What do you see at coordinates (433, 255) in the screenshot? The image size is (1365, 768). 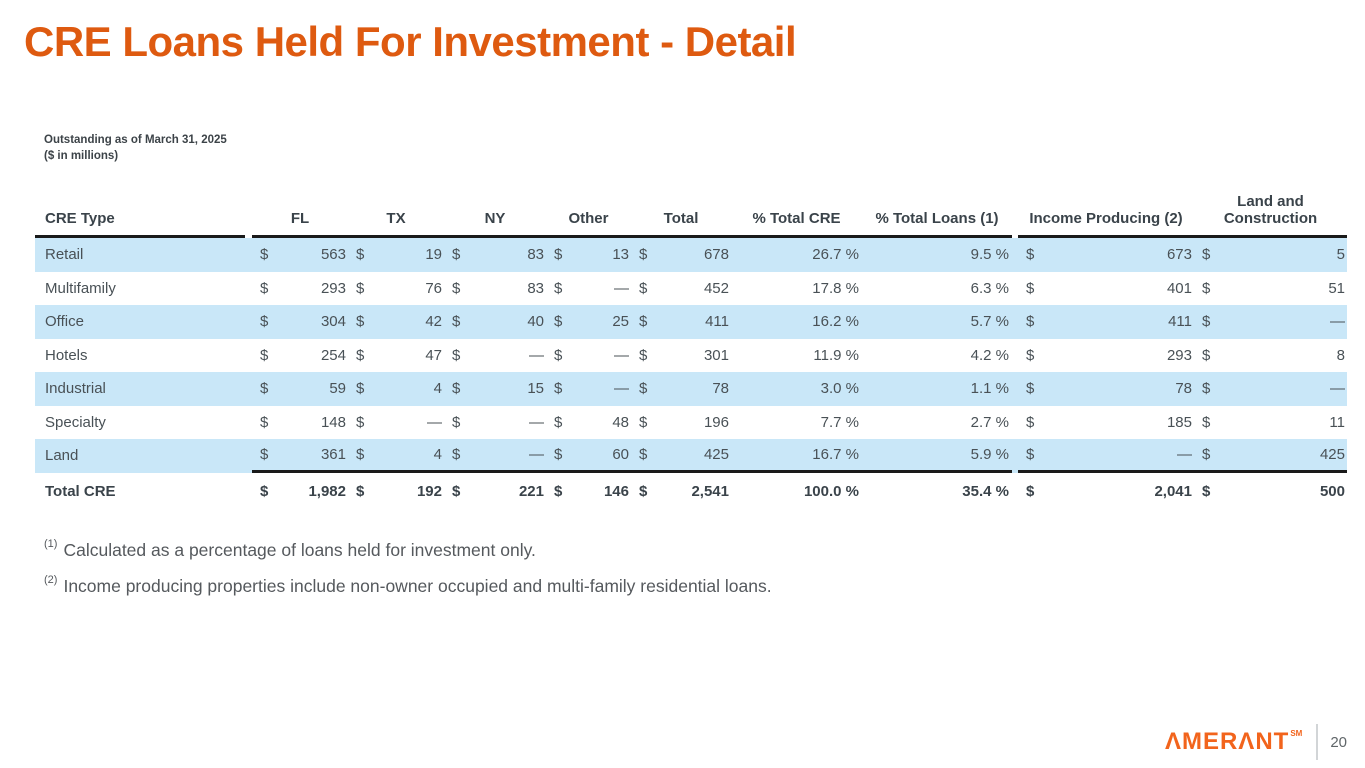 I see `cell-tx-value: 19` at bounding box center [433, 255].